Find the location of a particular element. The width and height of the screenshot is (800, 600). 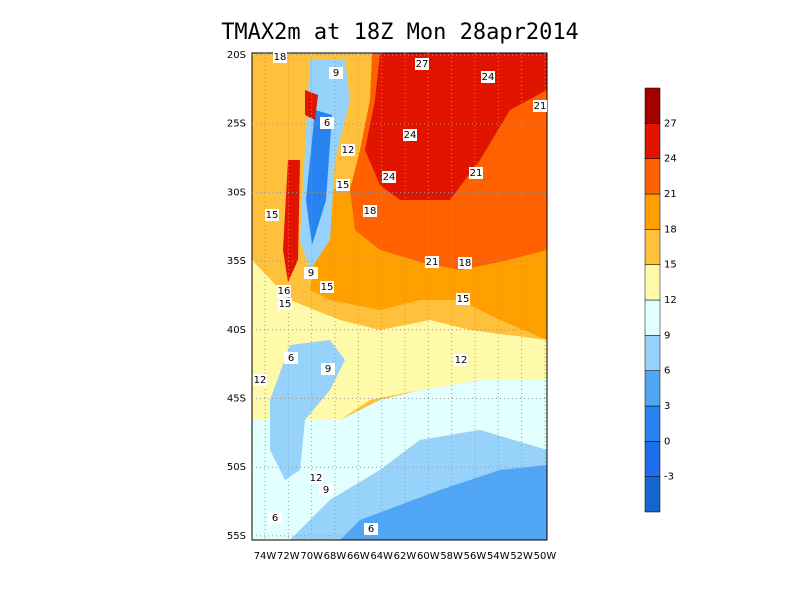

lon-label: 58W is located at coordinates (451, 556).